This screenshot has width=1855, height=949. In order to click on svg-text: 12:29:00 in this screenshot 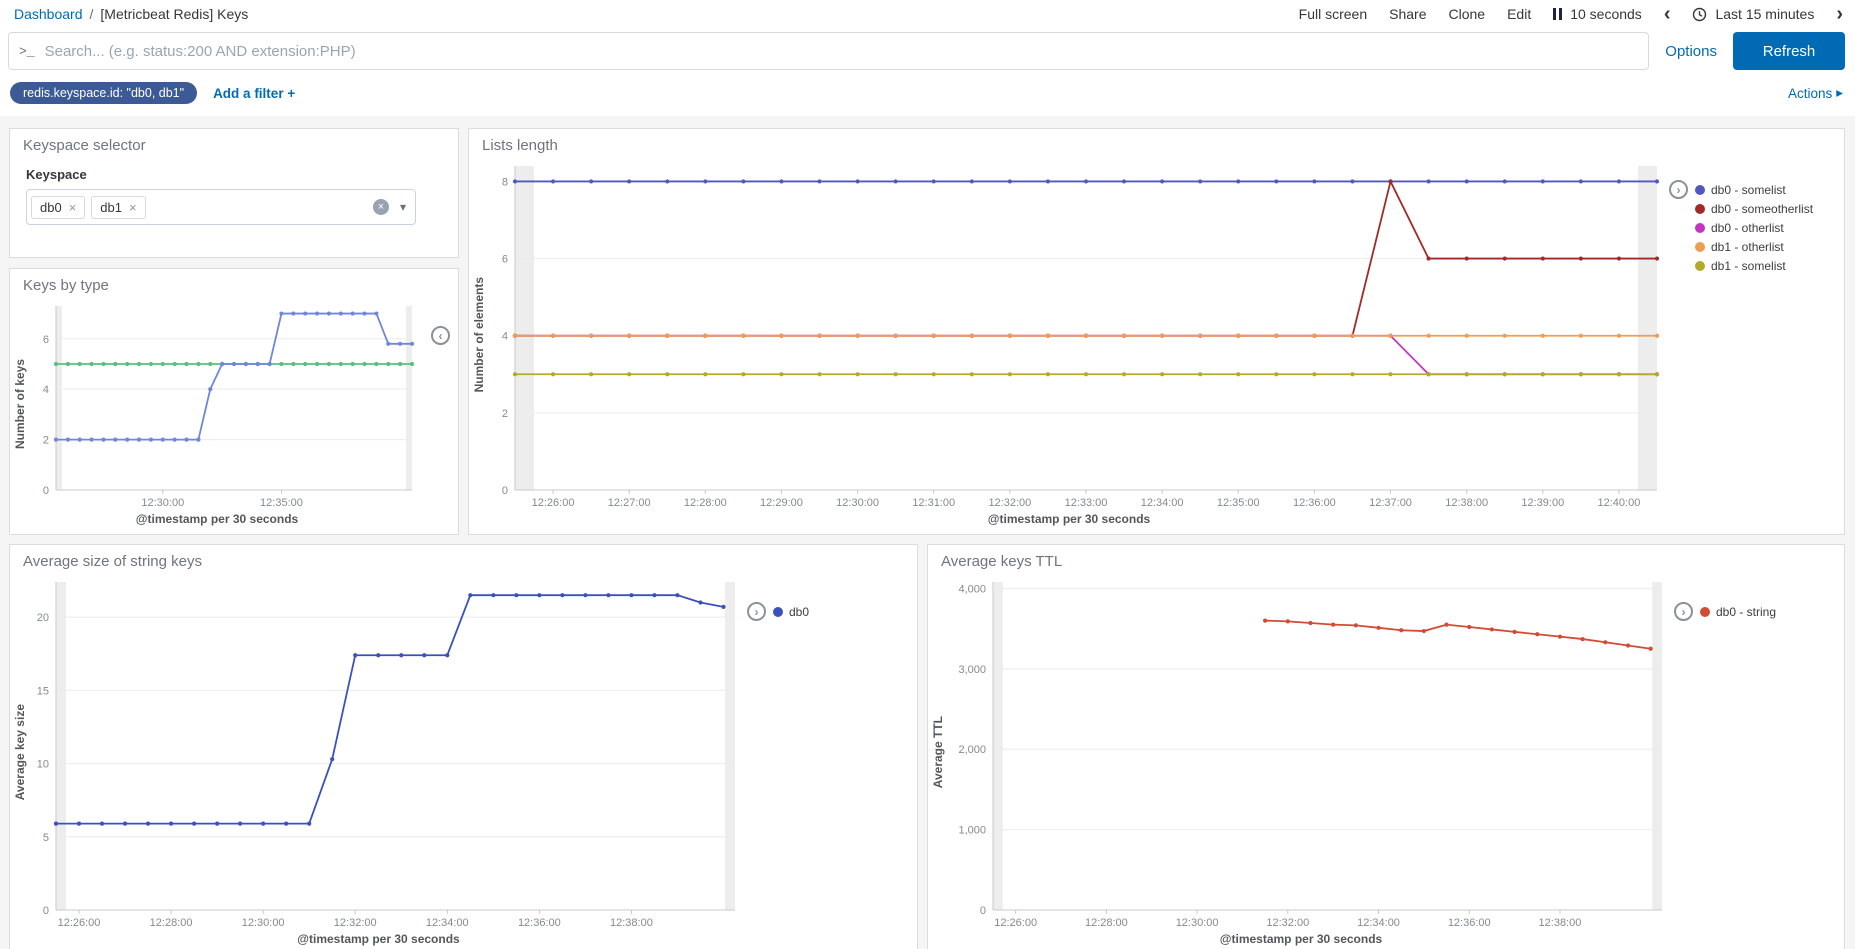, I will do `click(781, 503)`.